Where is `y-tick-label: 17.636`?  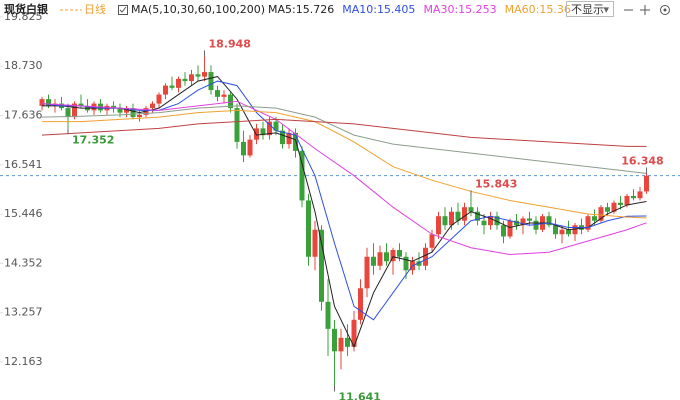
y-tick-label: 17.636 is located at coordinates (23, 114).